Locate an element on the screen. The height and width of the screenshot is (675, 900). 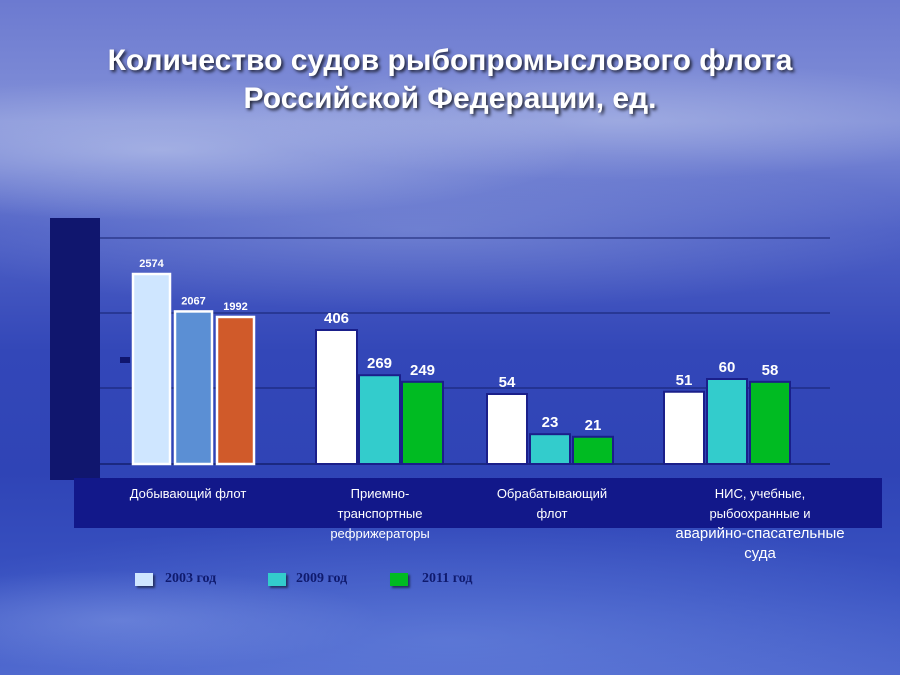
bar-group4-2011 is located at coordinates (770, 423).